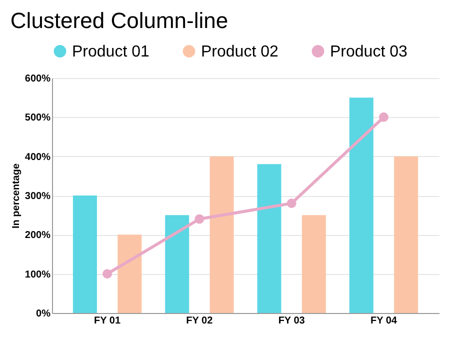 The image size is (474, 355). I want to click on y-tick-label: 300%, so click(37, 196).